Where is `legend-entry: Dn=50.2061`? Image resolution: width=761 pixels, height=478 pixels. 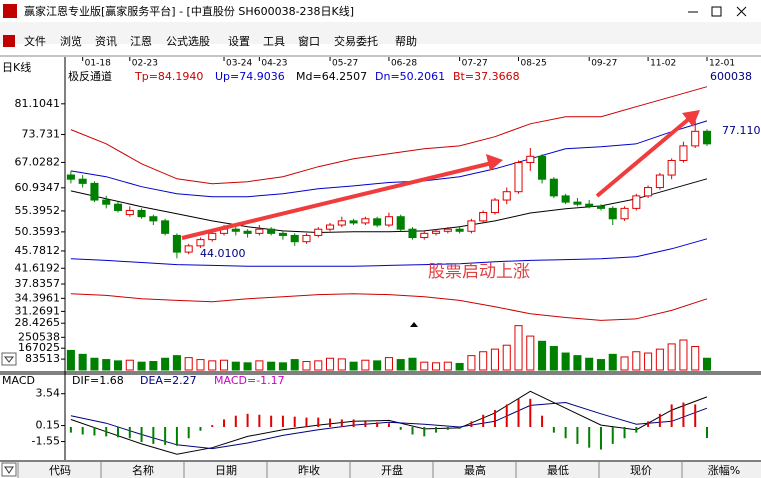 legend-entry: Dn=50.2061 is located at coordinates (410, 76).